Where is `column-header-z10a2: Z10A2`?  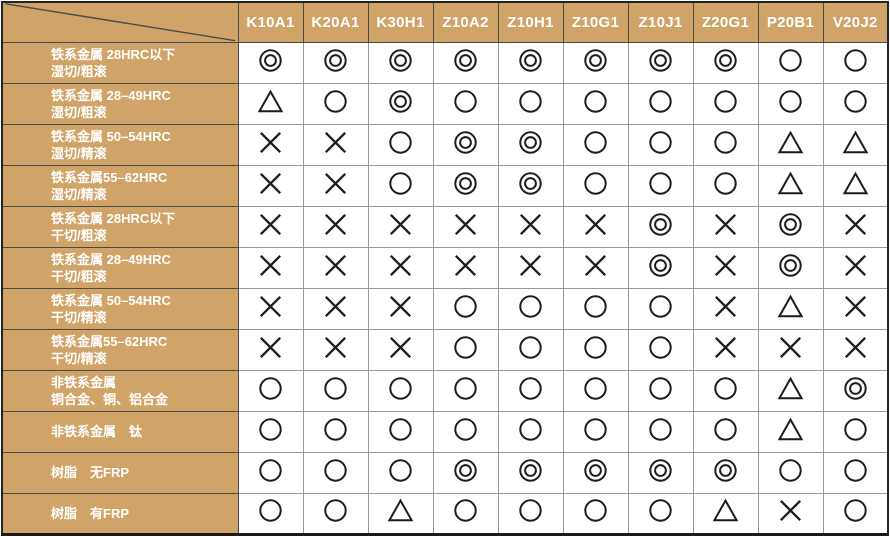
column-header-z10a2: Z10A2 is located at coordinates (465, 22).